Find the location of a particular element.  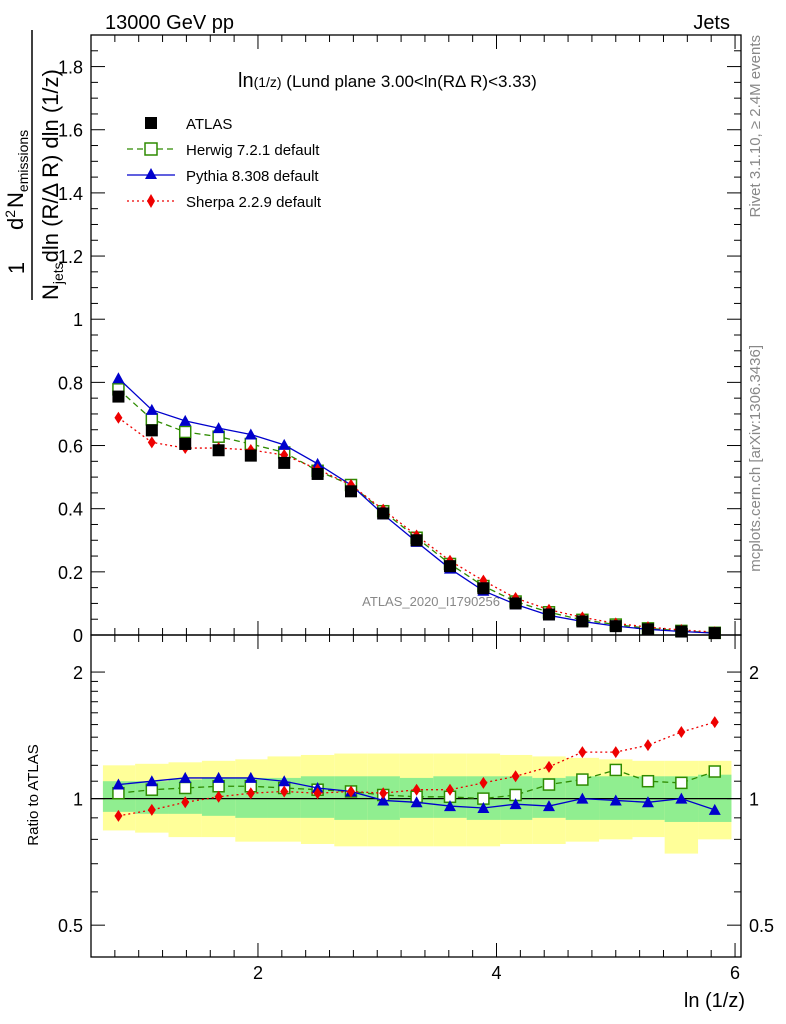

y-tick-label: 1.4 is located at coordinates (70, 194).